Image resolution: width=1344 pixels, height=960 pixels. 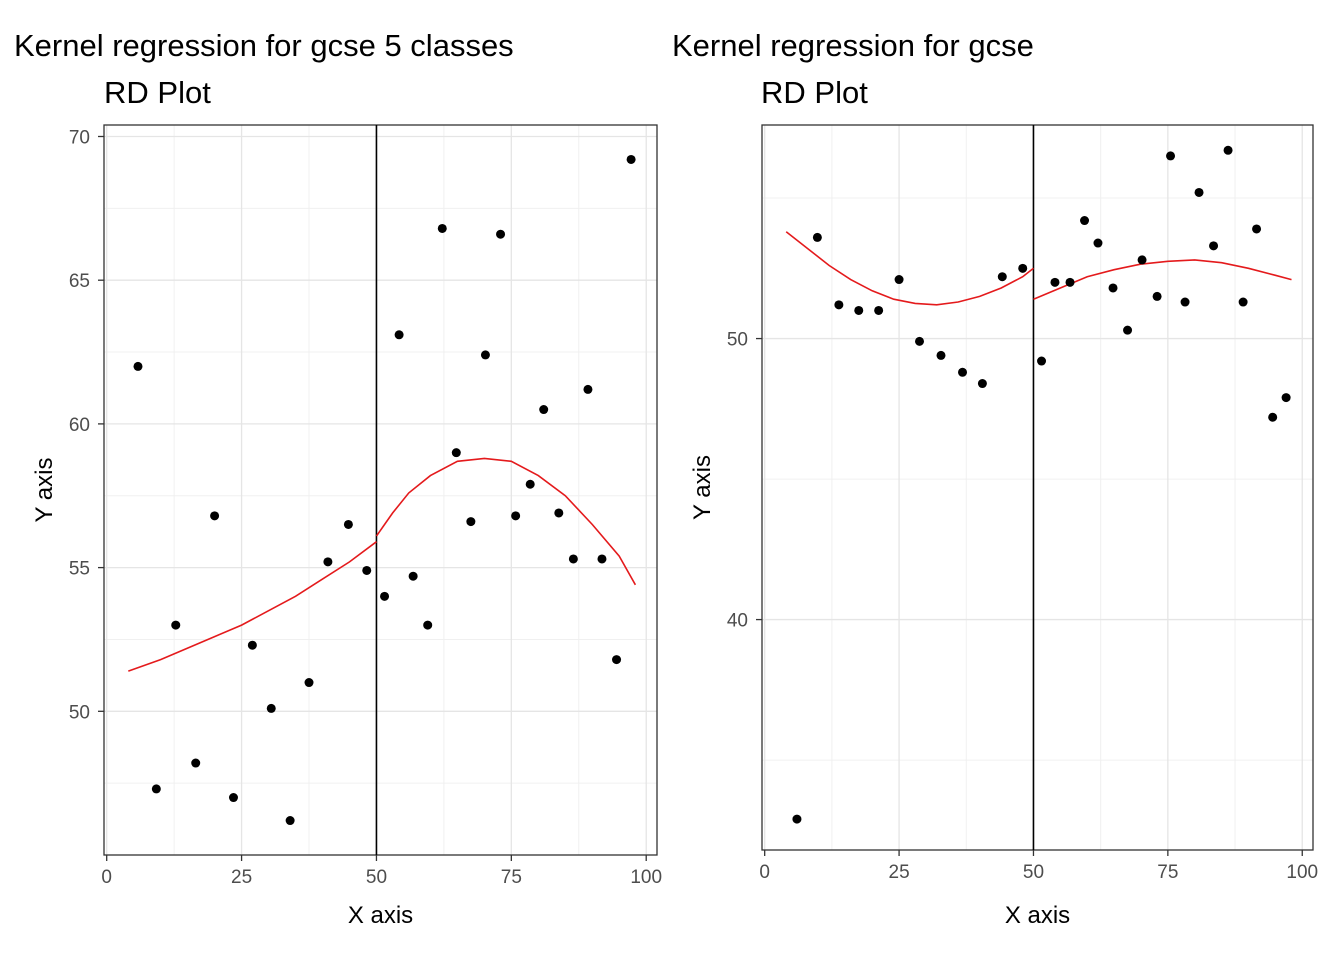 What do you see at coordinates (79, 281) in the screenshot?
I see `y-tick-label: 65` at bounding box center [79, 281].